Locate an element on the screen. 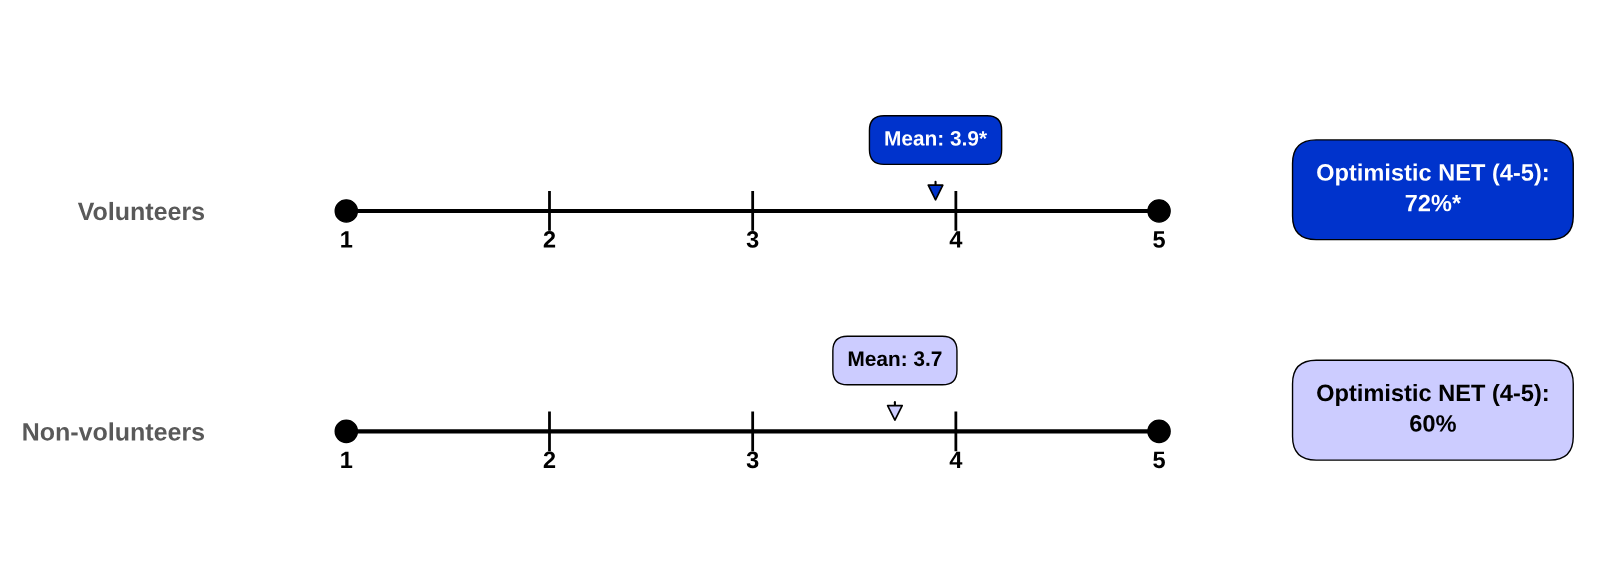 This screenshot has height=580, width=1610. text: Optimistic NET (4-5): 72%* is located at coordinates (1432, 187).